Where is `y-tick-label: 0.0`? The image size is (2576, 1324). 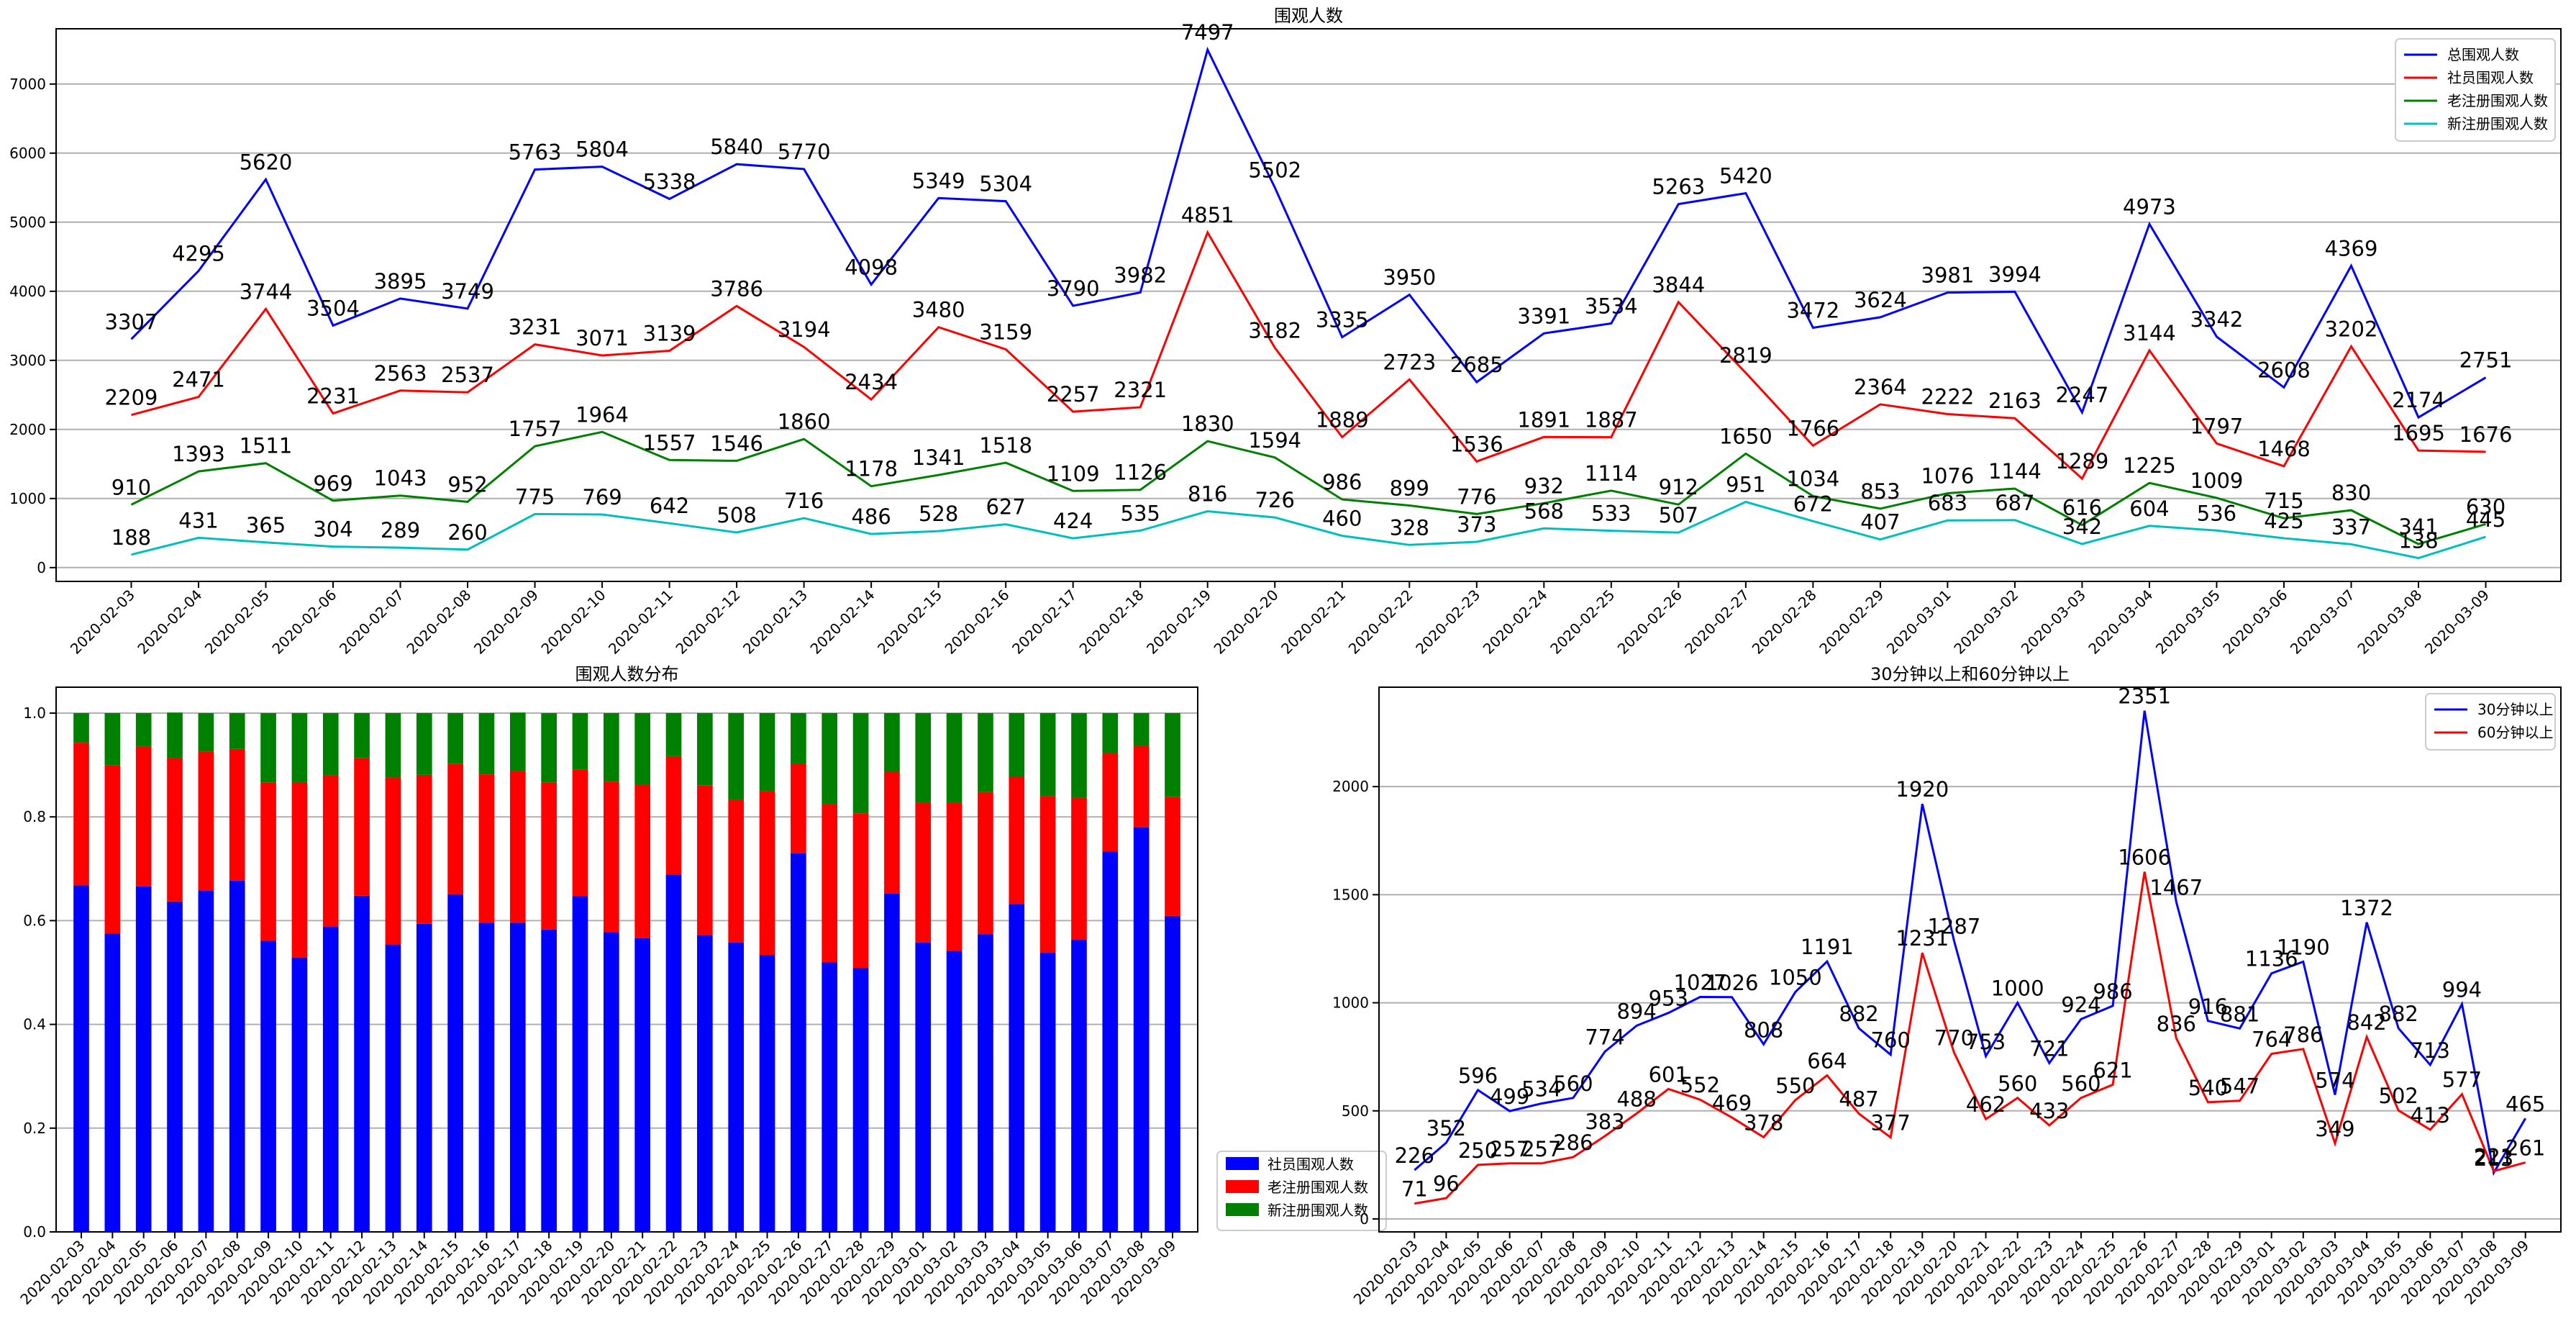 y-tick-label: 0.0 is located at coordinates (34, 1232).